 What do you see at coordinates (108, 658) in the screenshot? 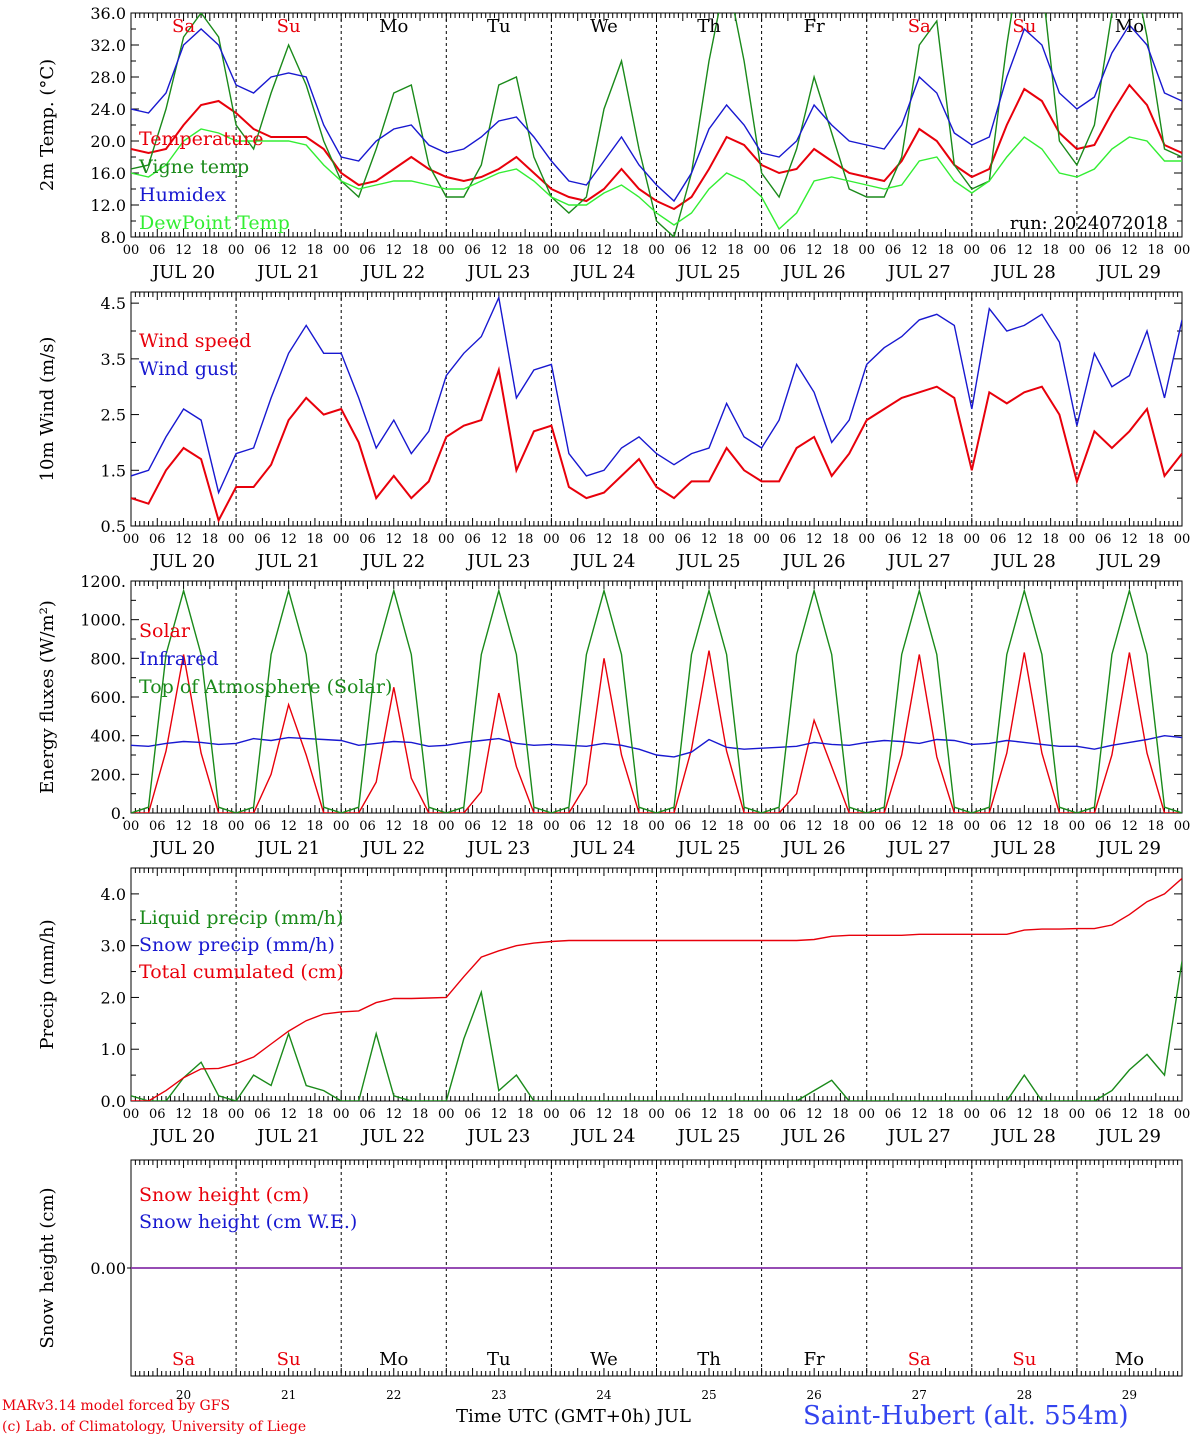
I see `y-tick-label: 800.` at bounding box center [108, 658].